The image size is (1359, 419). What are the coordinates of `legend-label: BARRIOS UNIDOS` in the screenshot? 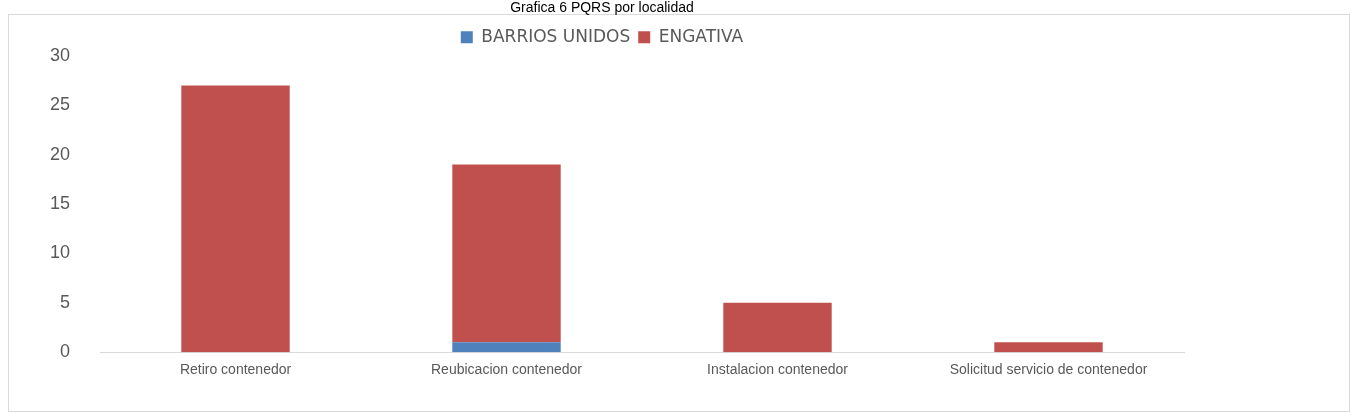 It's located at (556, 35).